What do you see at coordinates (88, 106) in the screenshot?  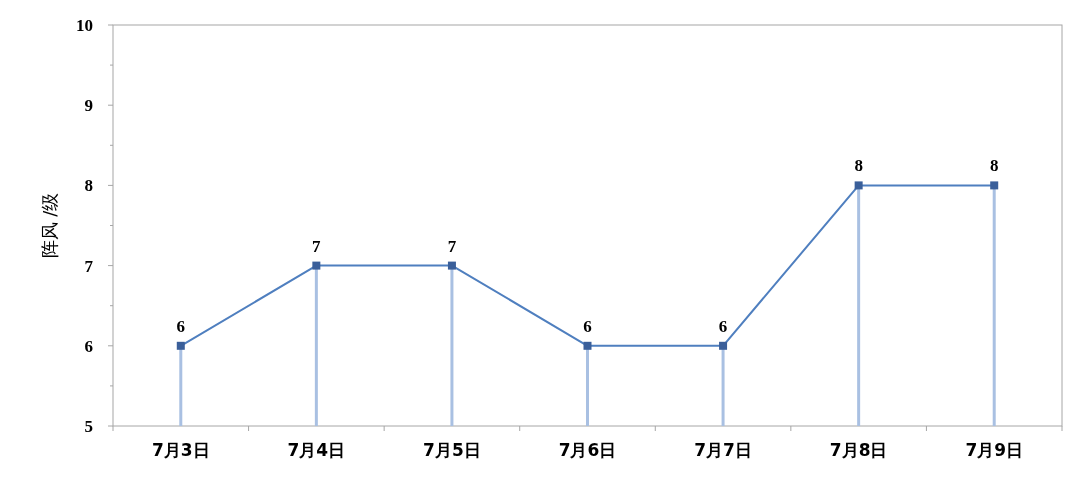 I see `y-tick-label: 9` at bounding box center [88, 106].